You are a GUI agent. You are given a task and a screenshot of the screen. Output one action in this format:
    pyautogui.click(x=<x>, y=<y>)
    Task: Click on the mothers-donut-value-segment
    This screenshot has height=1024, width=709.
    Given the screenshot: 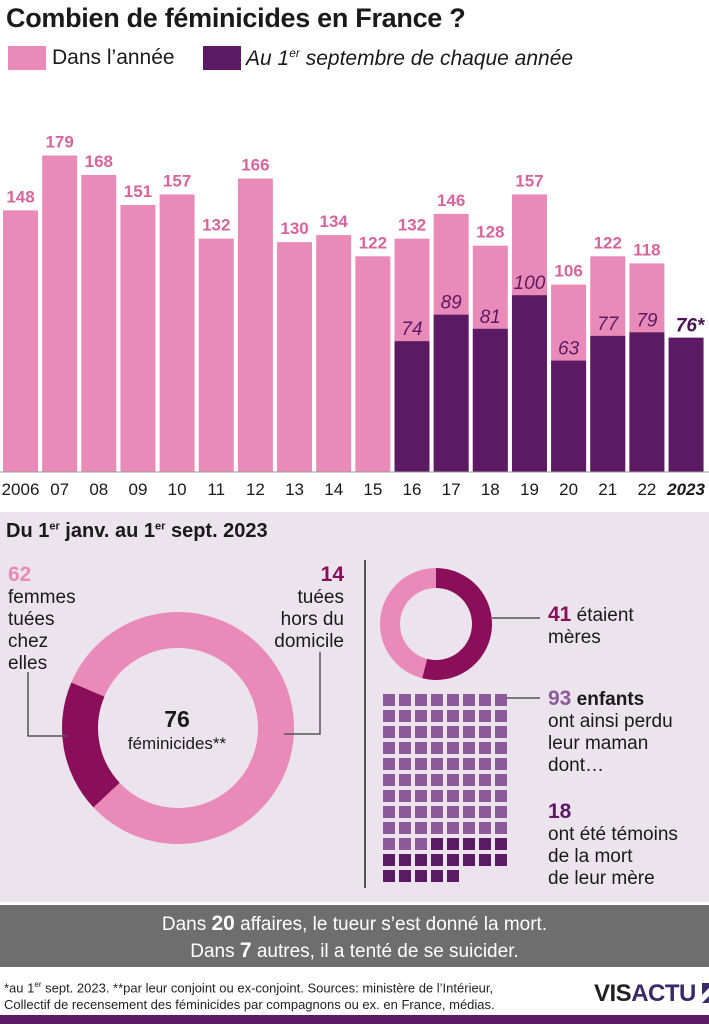 What is the action you would take?
    pyautogui.click(x=457, y=624)
    